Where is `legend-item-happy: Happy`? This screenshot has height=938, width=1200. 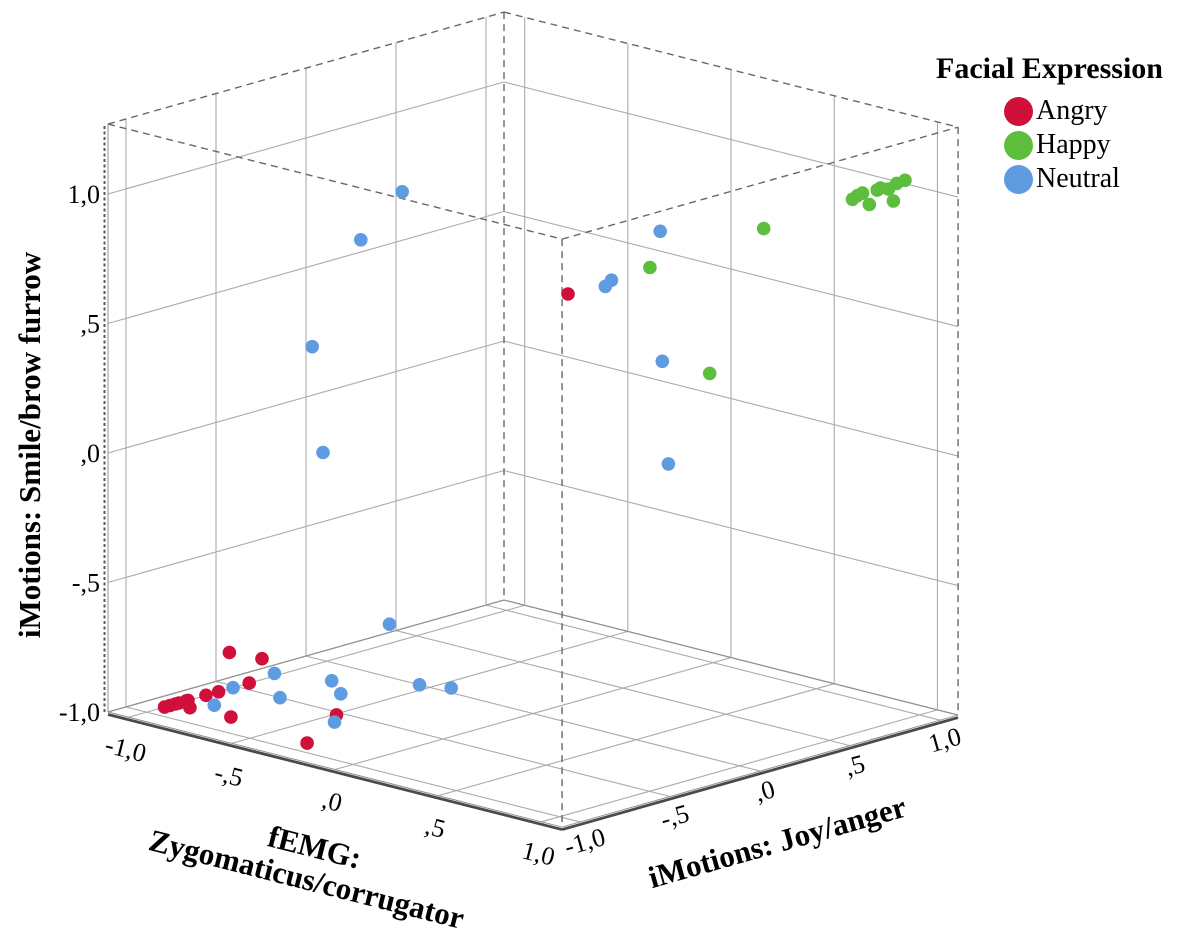 legend-item-happy: Happy is located at coordinates (1101, 145).